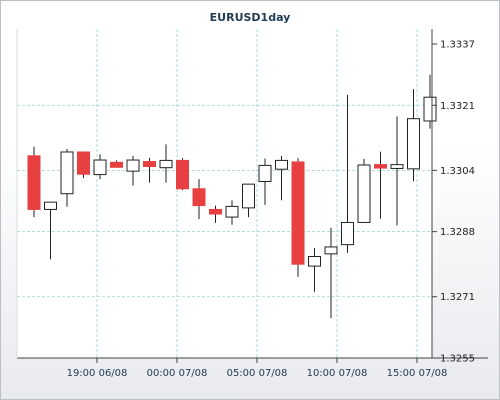 The image size is (500, 400). I want to click on x-tick-label: 19:00 06/08, so click(97, 373).